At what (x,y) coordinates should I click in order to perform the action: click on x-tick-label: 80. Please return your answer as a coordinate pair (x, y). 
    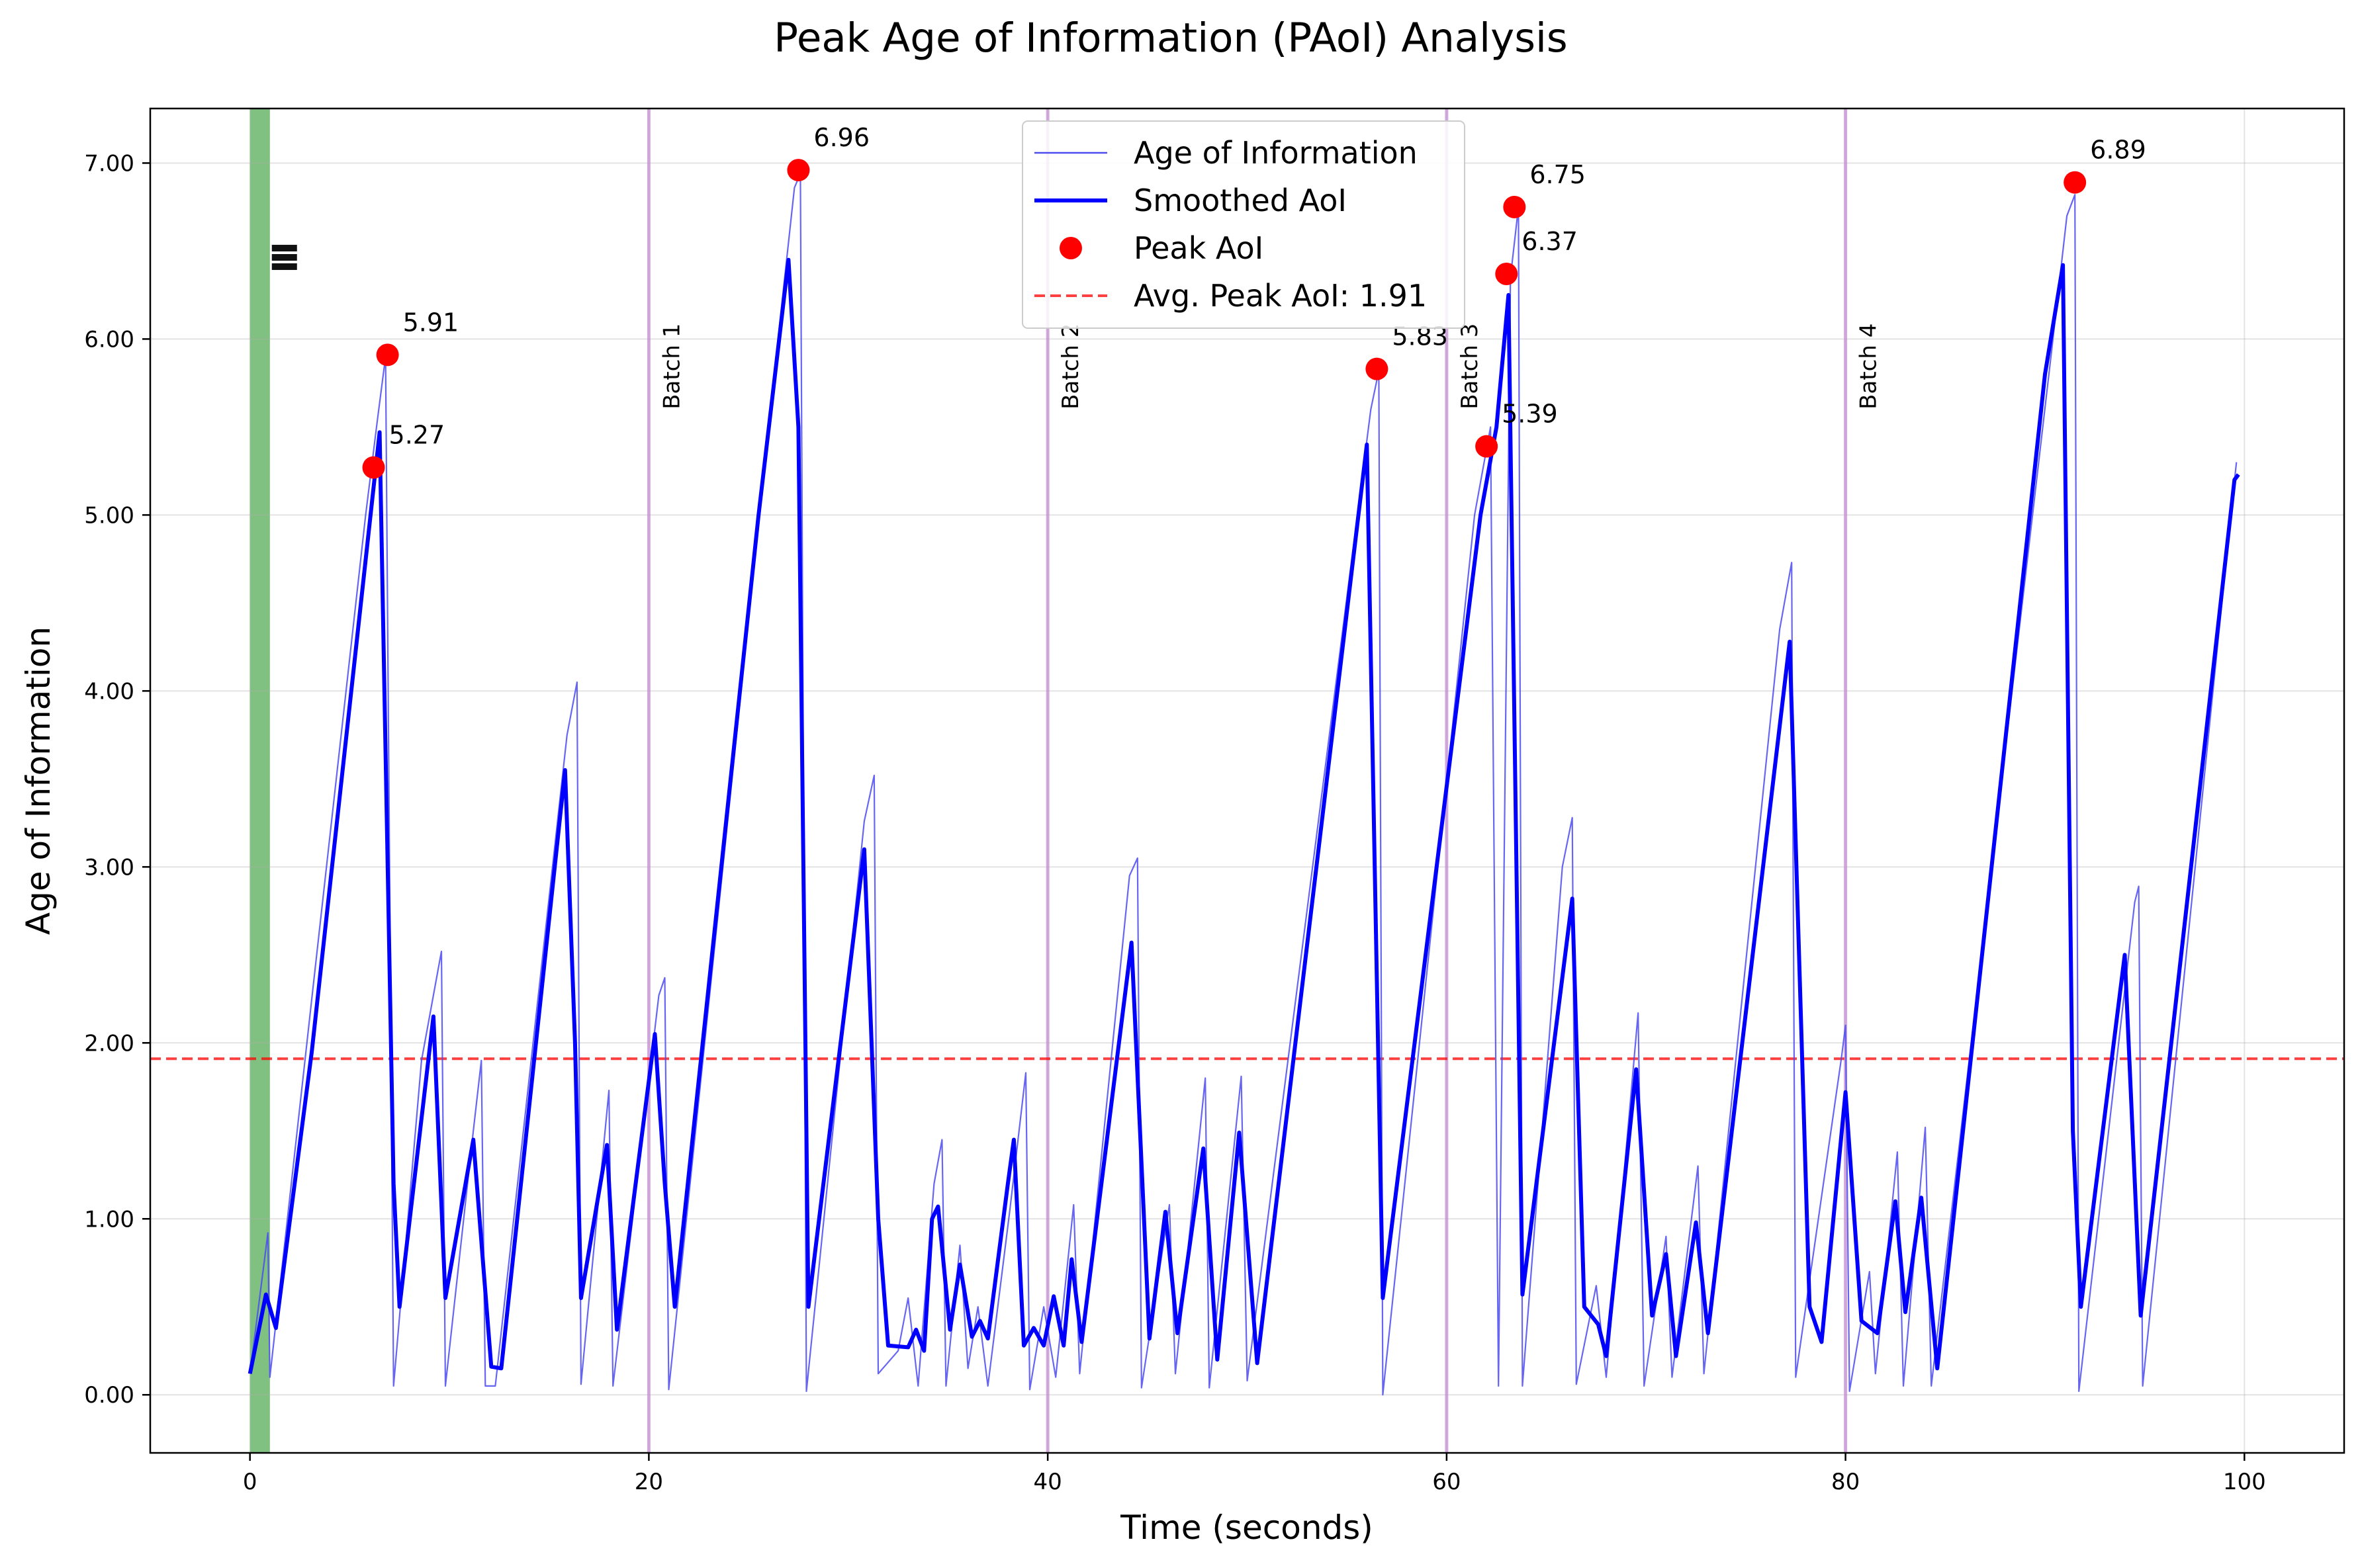
    Looking at the image, I should click on (1845, 1482).